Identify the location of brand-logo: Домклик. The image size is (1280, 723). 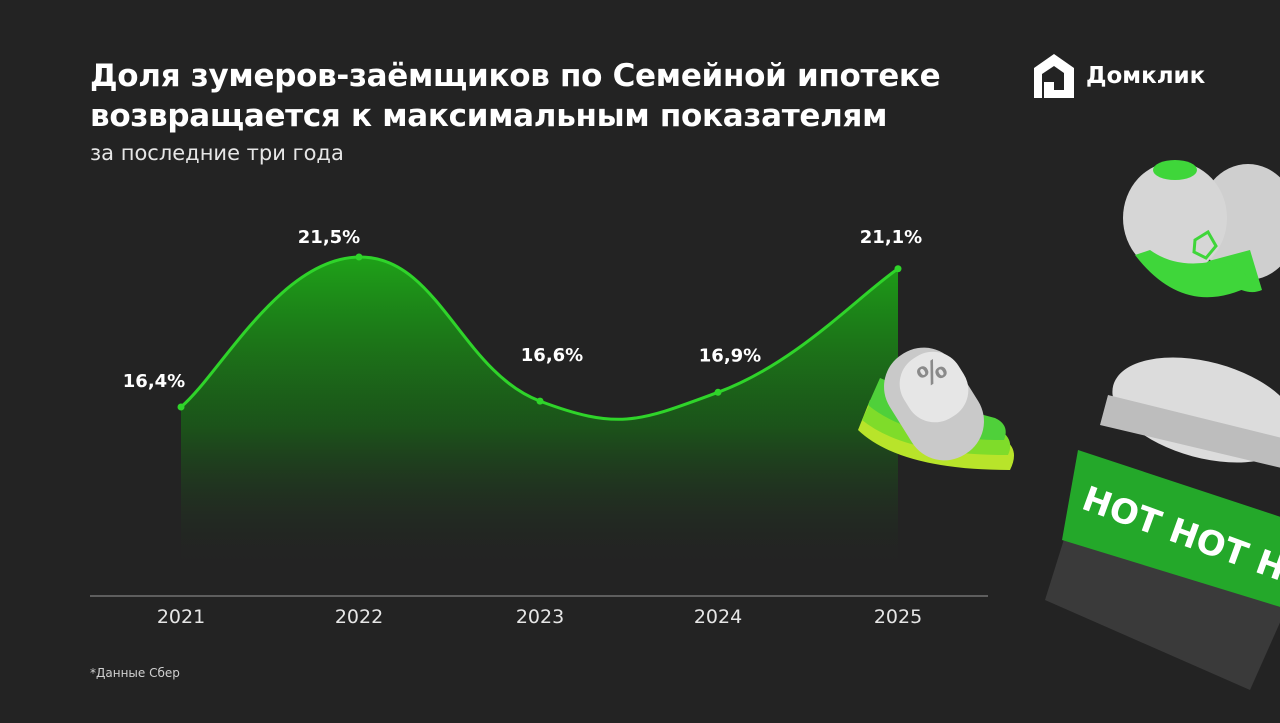
(1118, 76).